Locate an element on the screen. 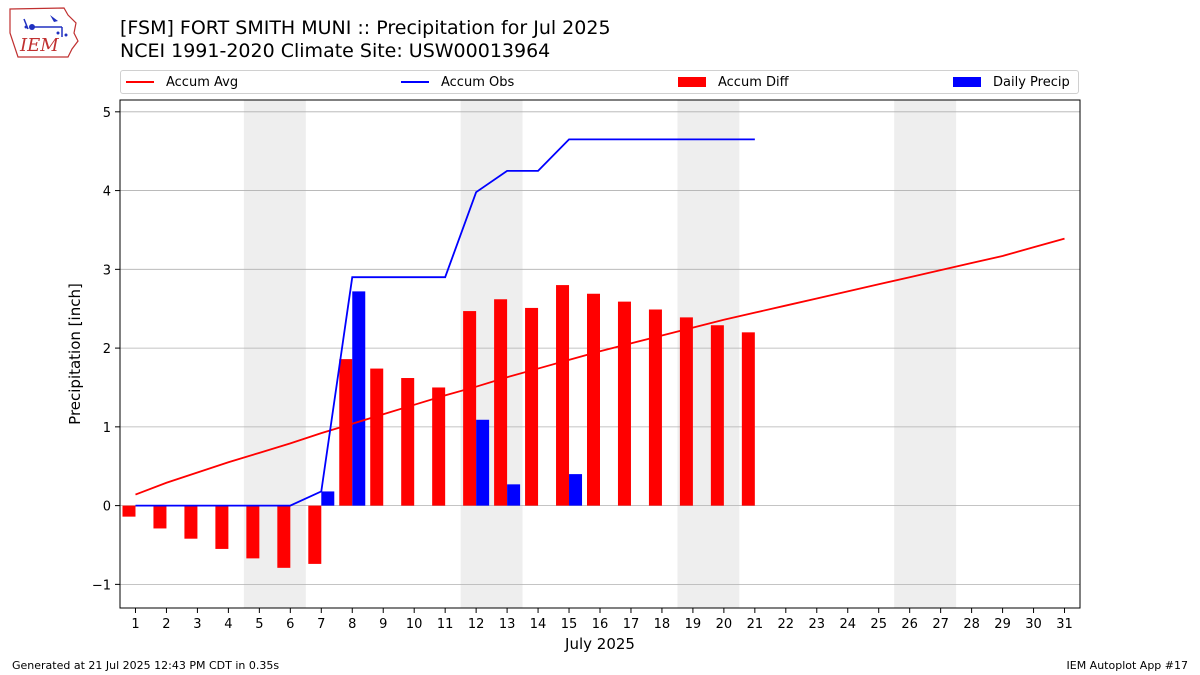  legend-item-accum-obs: Accum Obs is located at coordinates (457, 82).